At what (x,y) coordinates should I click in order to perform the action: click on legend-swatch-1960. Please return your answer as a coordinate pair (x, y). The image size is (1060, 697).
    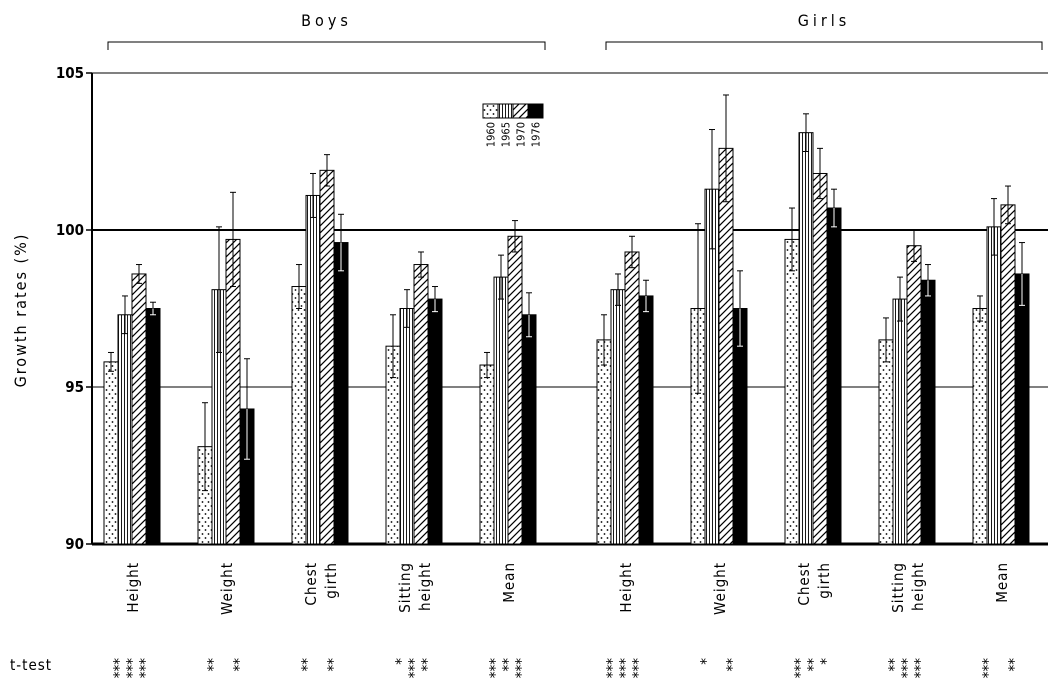
    Looking at the image, I should click on (490, 111).